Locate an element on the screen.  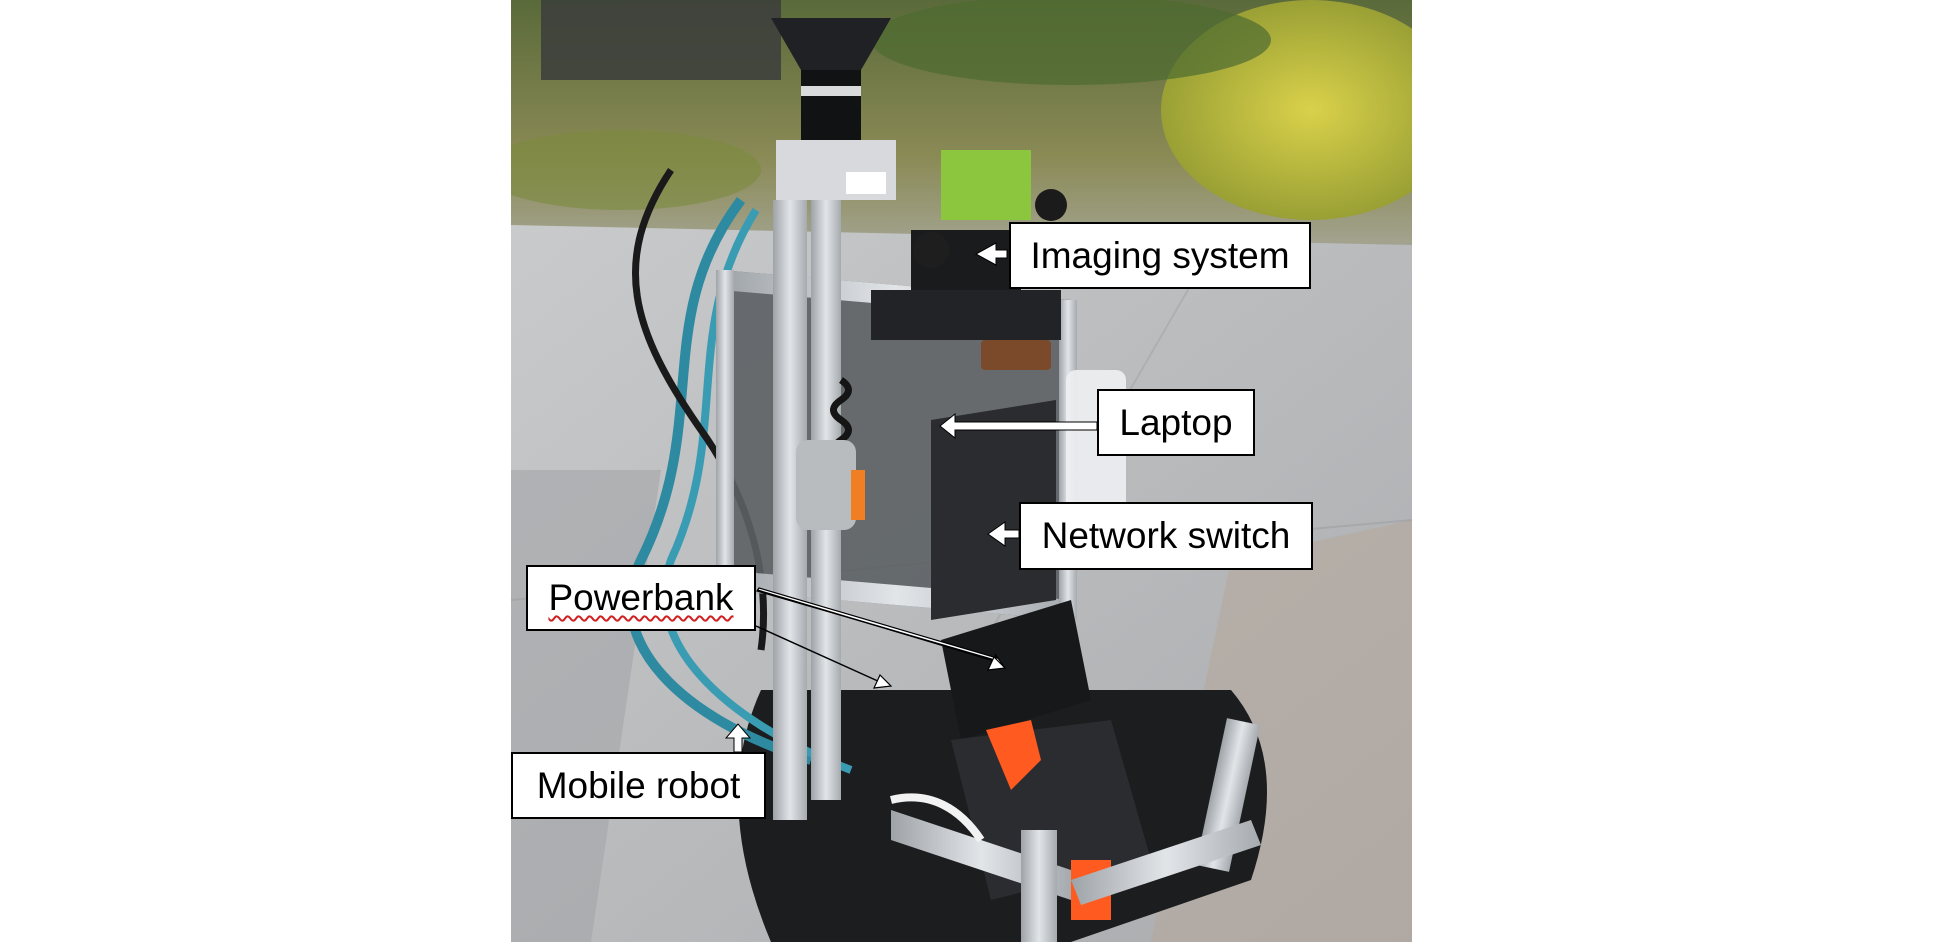
label-laptop: Laptop is located at coordinates (1176, 422).